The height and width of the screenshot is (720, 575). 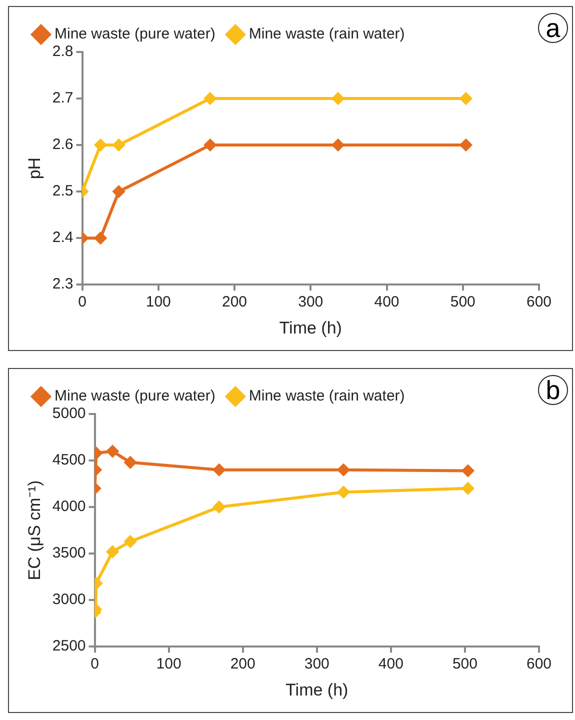 I want to click on y-axis-title: EC (μS cm⁻¹), so click(x=34, y=530).